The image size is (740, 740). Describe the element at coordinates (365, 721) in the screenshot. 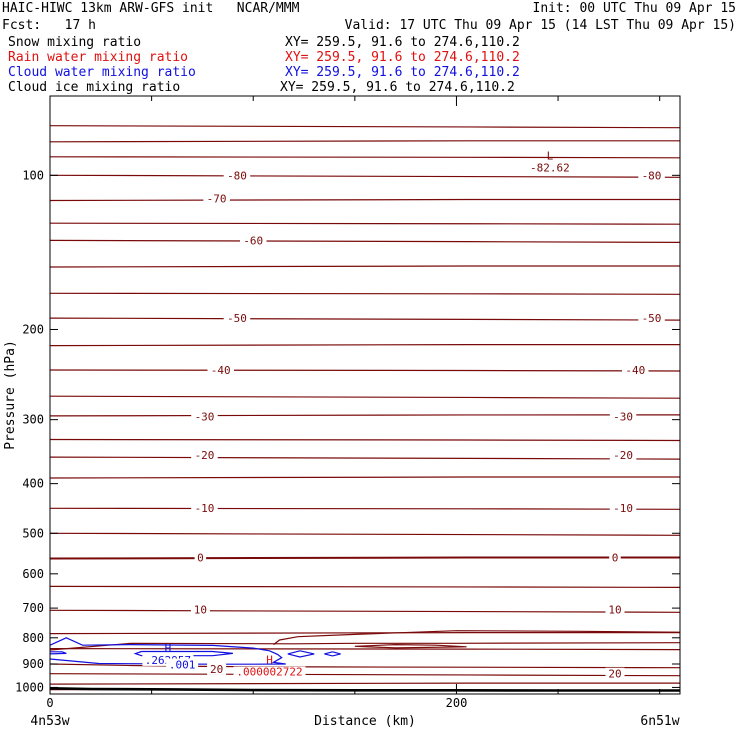

I see `x-axis-title: Distance (km)` at that location.